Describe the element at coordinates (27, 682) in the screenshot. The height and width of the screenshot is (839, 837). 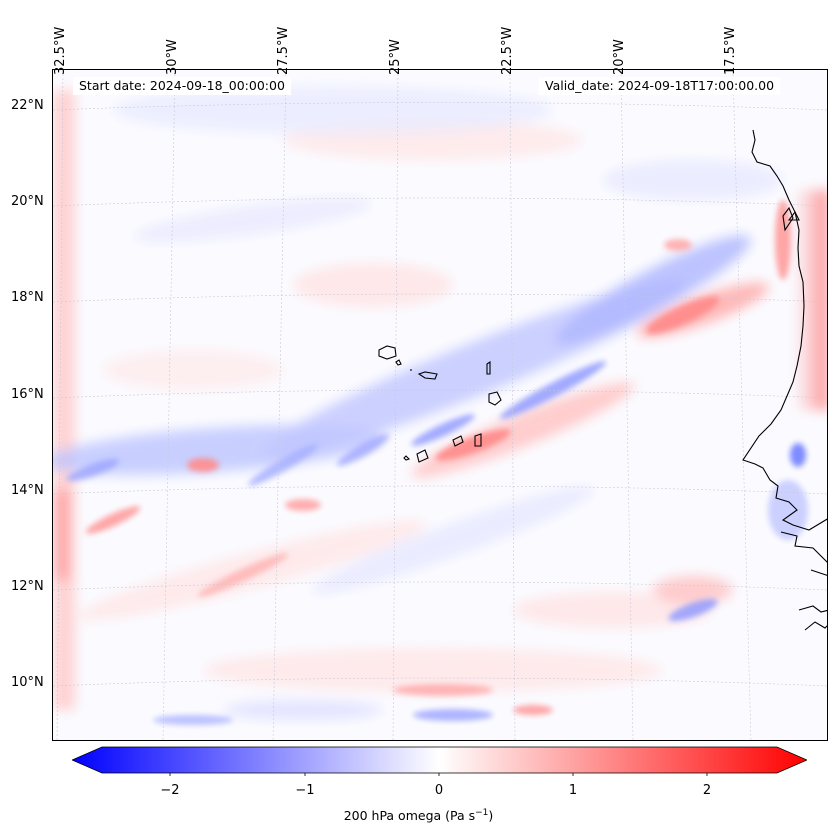
I see `lat-label-10n: 10°N` at that location.